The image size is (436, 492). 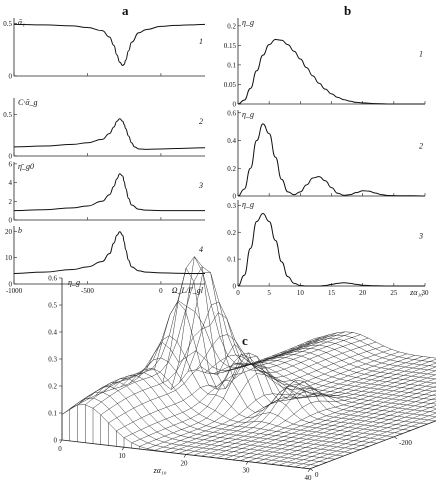 What do you see at coordinates (372, 445) in the screenshot?
I see `c-omega-axis` at bounding box center [372, 445].